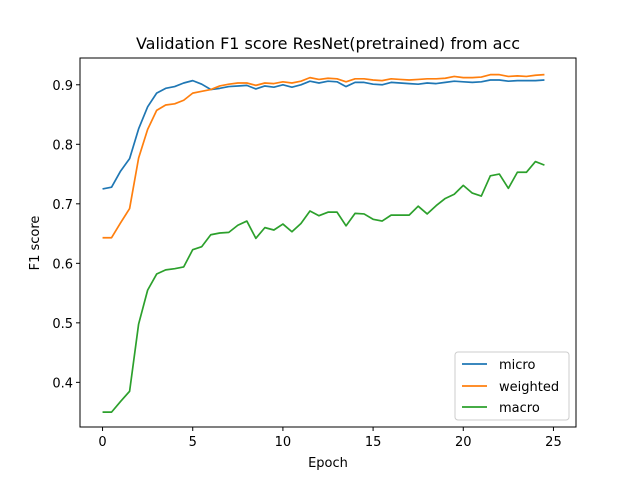 This screenshot has width=640, height=480. Describe the element at coordinates (62, 205) in the screenshot. I see `y-tick-label: 0.7` at that location.